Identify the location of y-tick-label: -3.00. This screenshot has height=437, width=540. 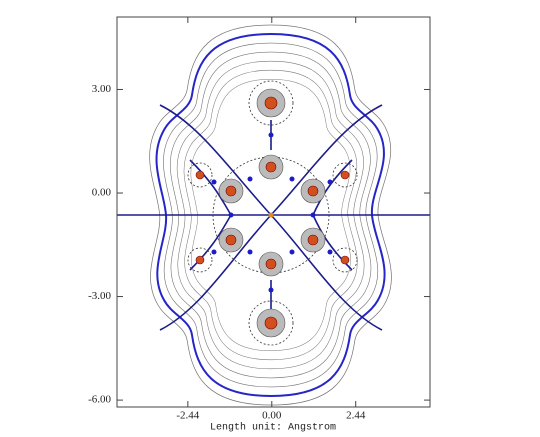
(99, 296).